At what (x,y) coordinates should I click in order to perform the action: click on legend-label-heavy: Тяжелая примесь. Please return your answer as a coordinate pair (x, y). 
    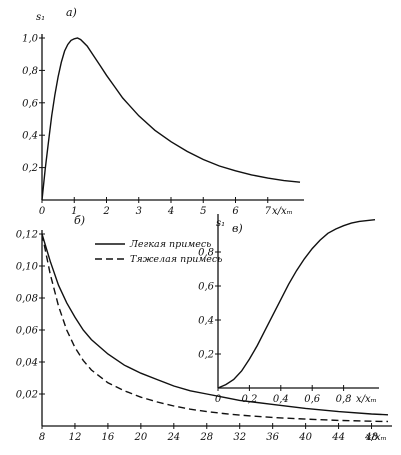
    Looking at the image, I should click on (176, 259).